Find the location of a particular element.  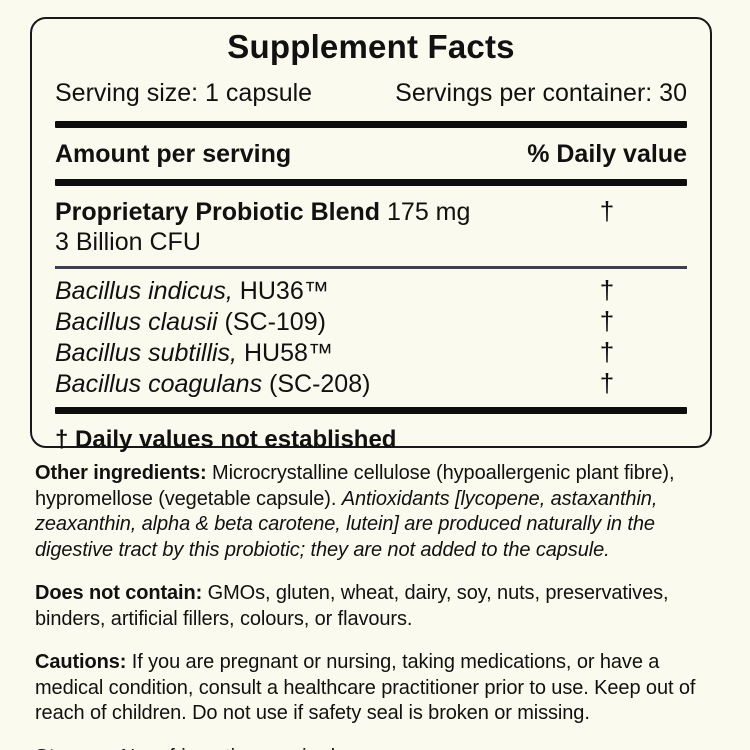

daily-value-footnote: † Daily values not established is located at coordinates (226, 439).